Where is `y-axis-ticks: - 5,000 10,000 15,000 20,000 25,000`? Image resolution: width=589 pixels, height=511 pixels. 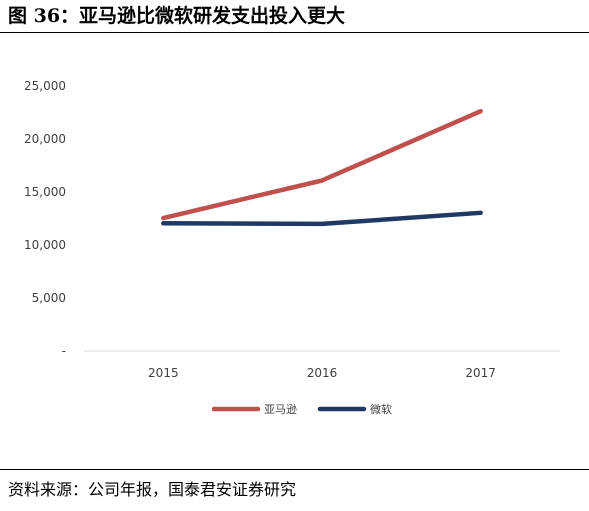 y-axis-ticks: - 5,000 10,000 15,000 20,000 25,000 is located at coordinates (45, 218).